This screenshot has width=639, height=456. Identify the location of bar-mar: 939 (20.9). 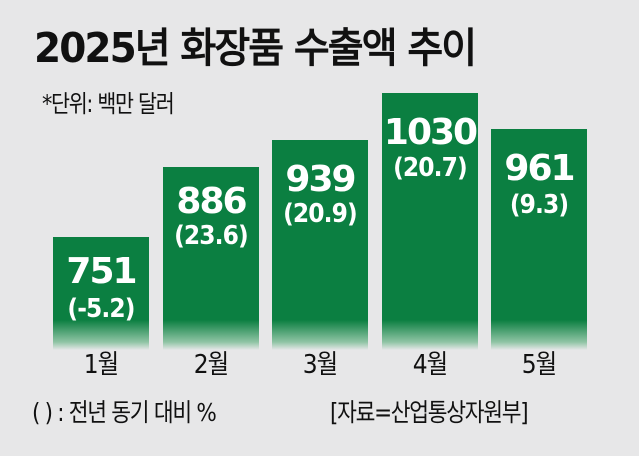
(320, 245).